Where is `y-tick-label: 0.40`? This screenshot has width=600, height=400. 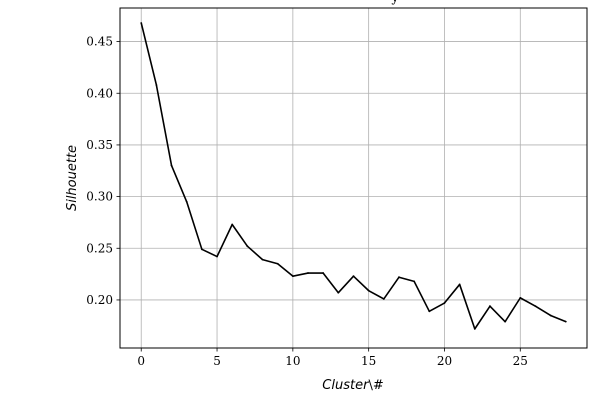
y-tick-label: 0.40 is located at coordinates (99, 93).